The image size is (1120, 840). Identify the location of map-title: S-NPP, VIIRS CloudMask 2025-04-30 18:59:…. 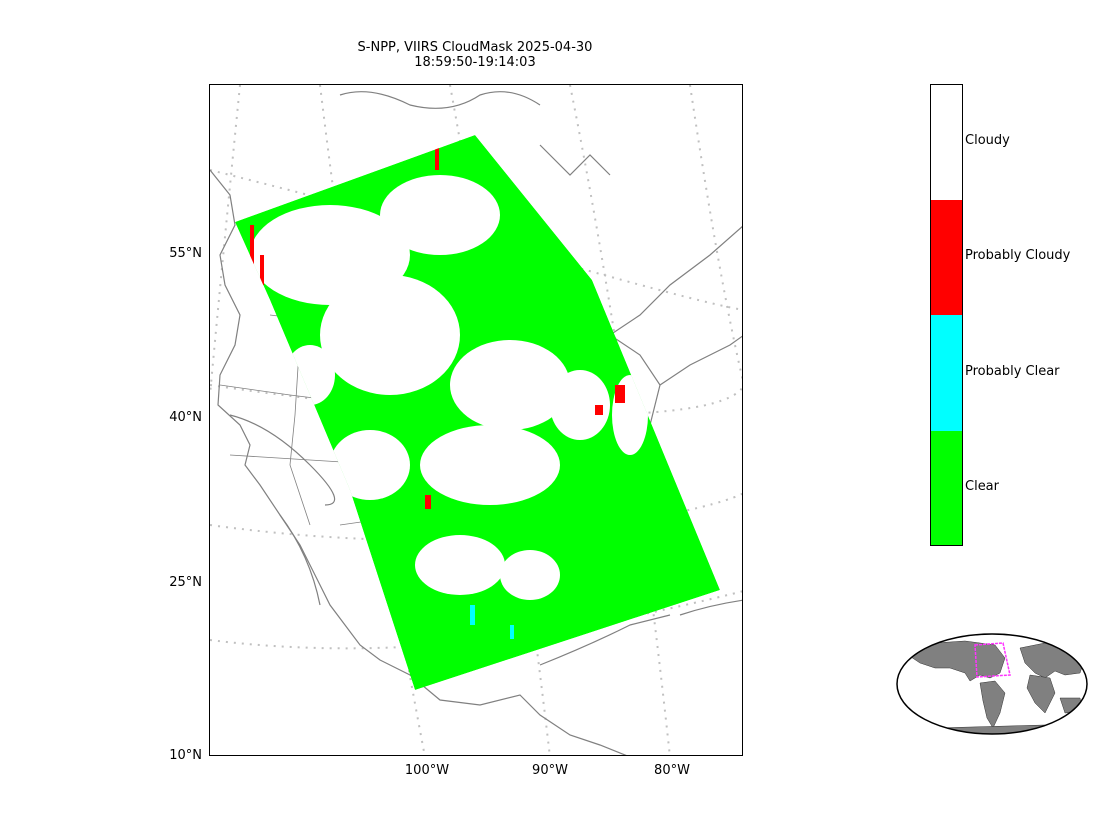
(475, 55).